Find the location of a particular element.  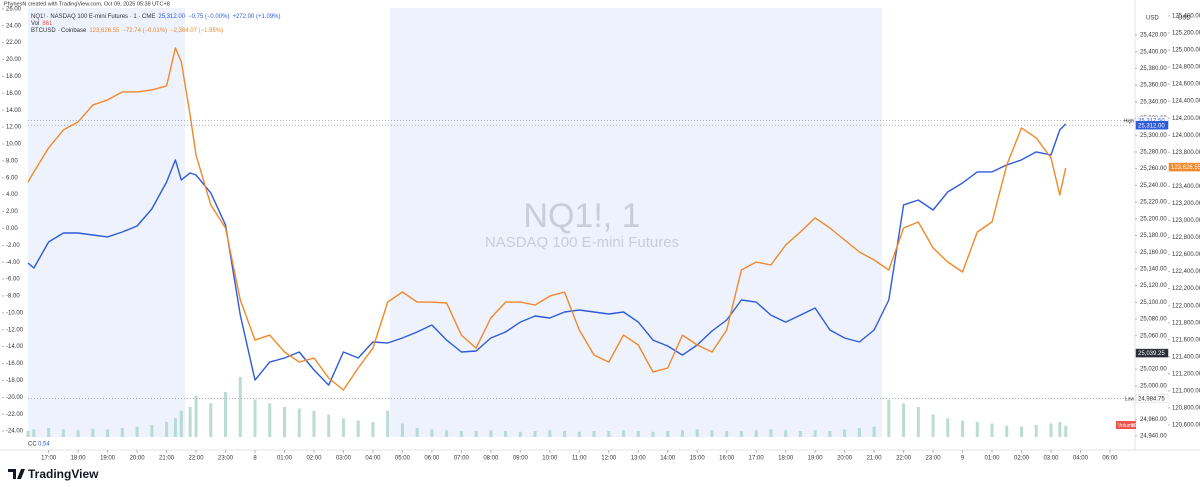

y-tick-label: -12.00 is located at coordinates (15, 330).